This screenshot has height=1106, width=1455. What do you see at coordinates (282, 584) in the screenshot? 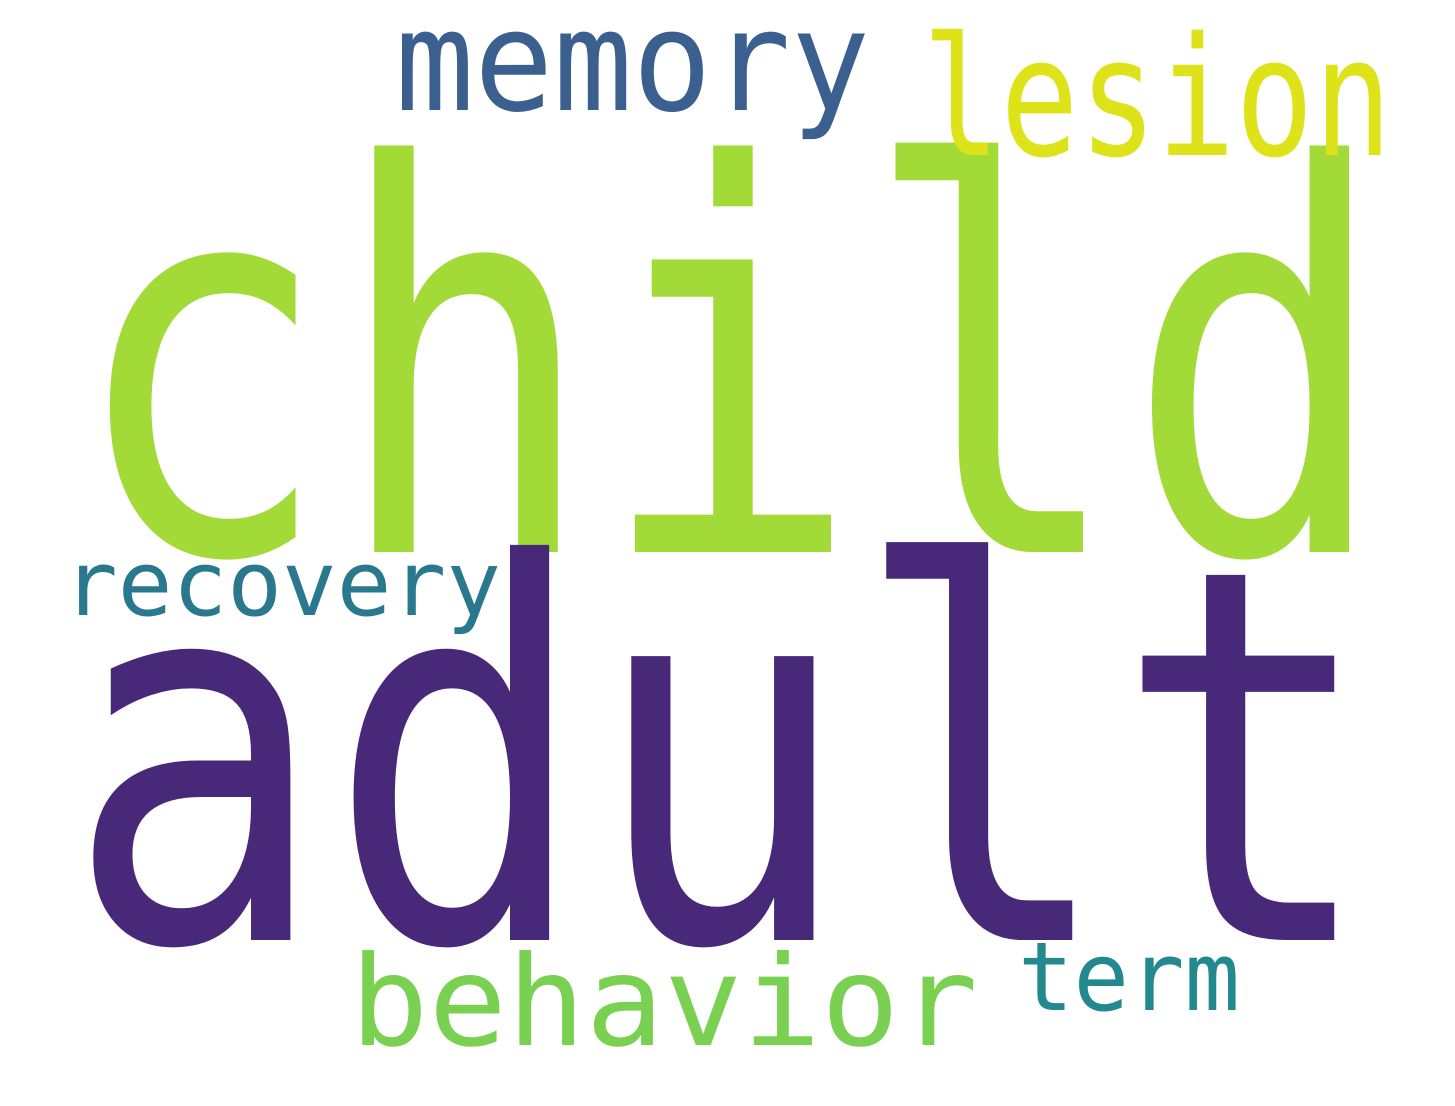
I see `word-recovery: recovery` at bounding box center [282, 584].